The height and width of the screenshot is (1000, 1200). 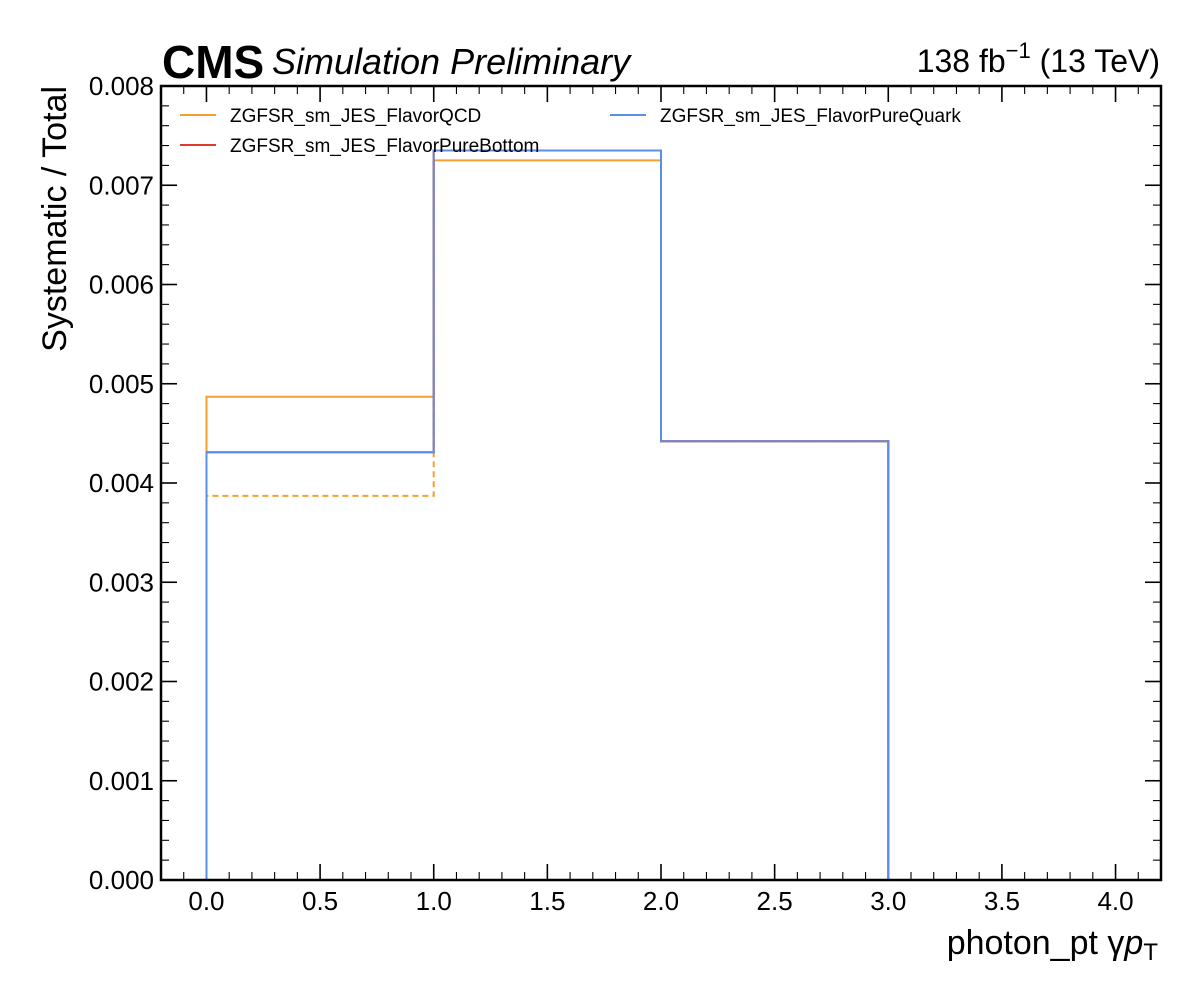 I want to click on y-axis-title: Systematic / Total, so click(x=55, y=219).